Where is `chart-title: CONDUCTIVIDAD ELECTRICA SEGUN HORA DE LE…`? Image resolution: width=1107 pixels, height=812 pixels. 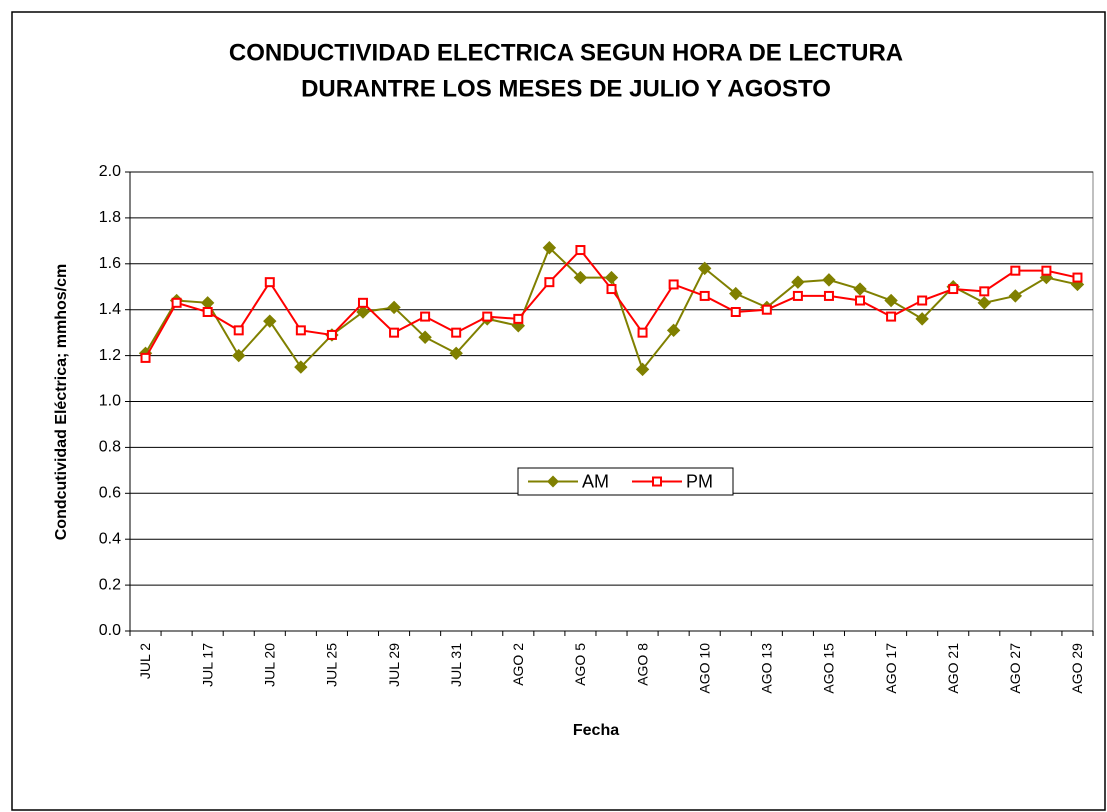 chart-title: CONDUCTIVIDAD ELECTRICA SEGUN HORA DE LE… is located at coordinates (566, 52).